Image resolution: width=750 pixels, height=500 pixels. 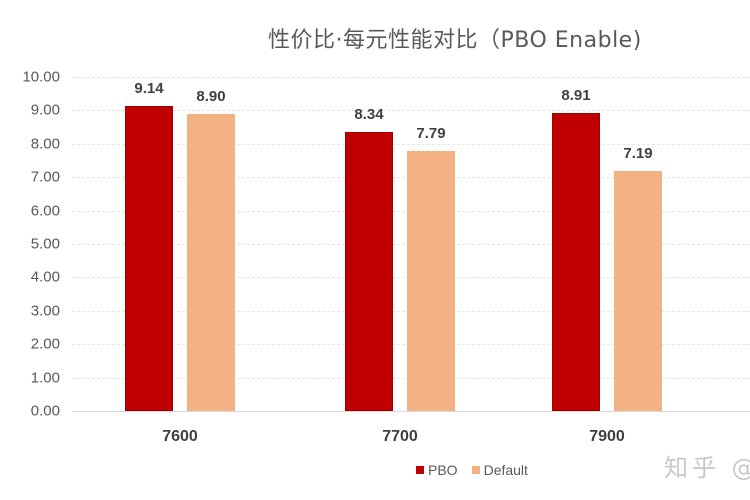 I want to click on data-label-default-7900: 7.19, so click(x=638, y=153).